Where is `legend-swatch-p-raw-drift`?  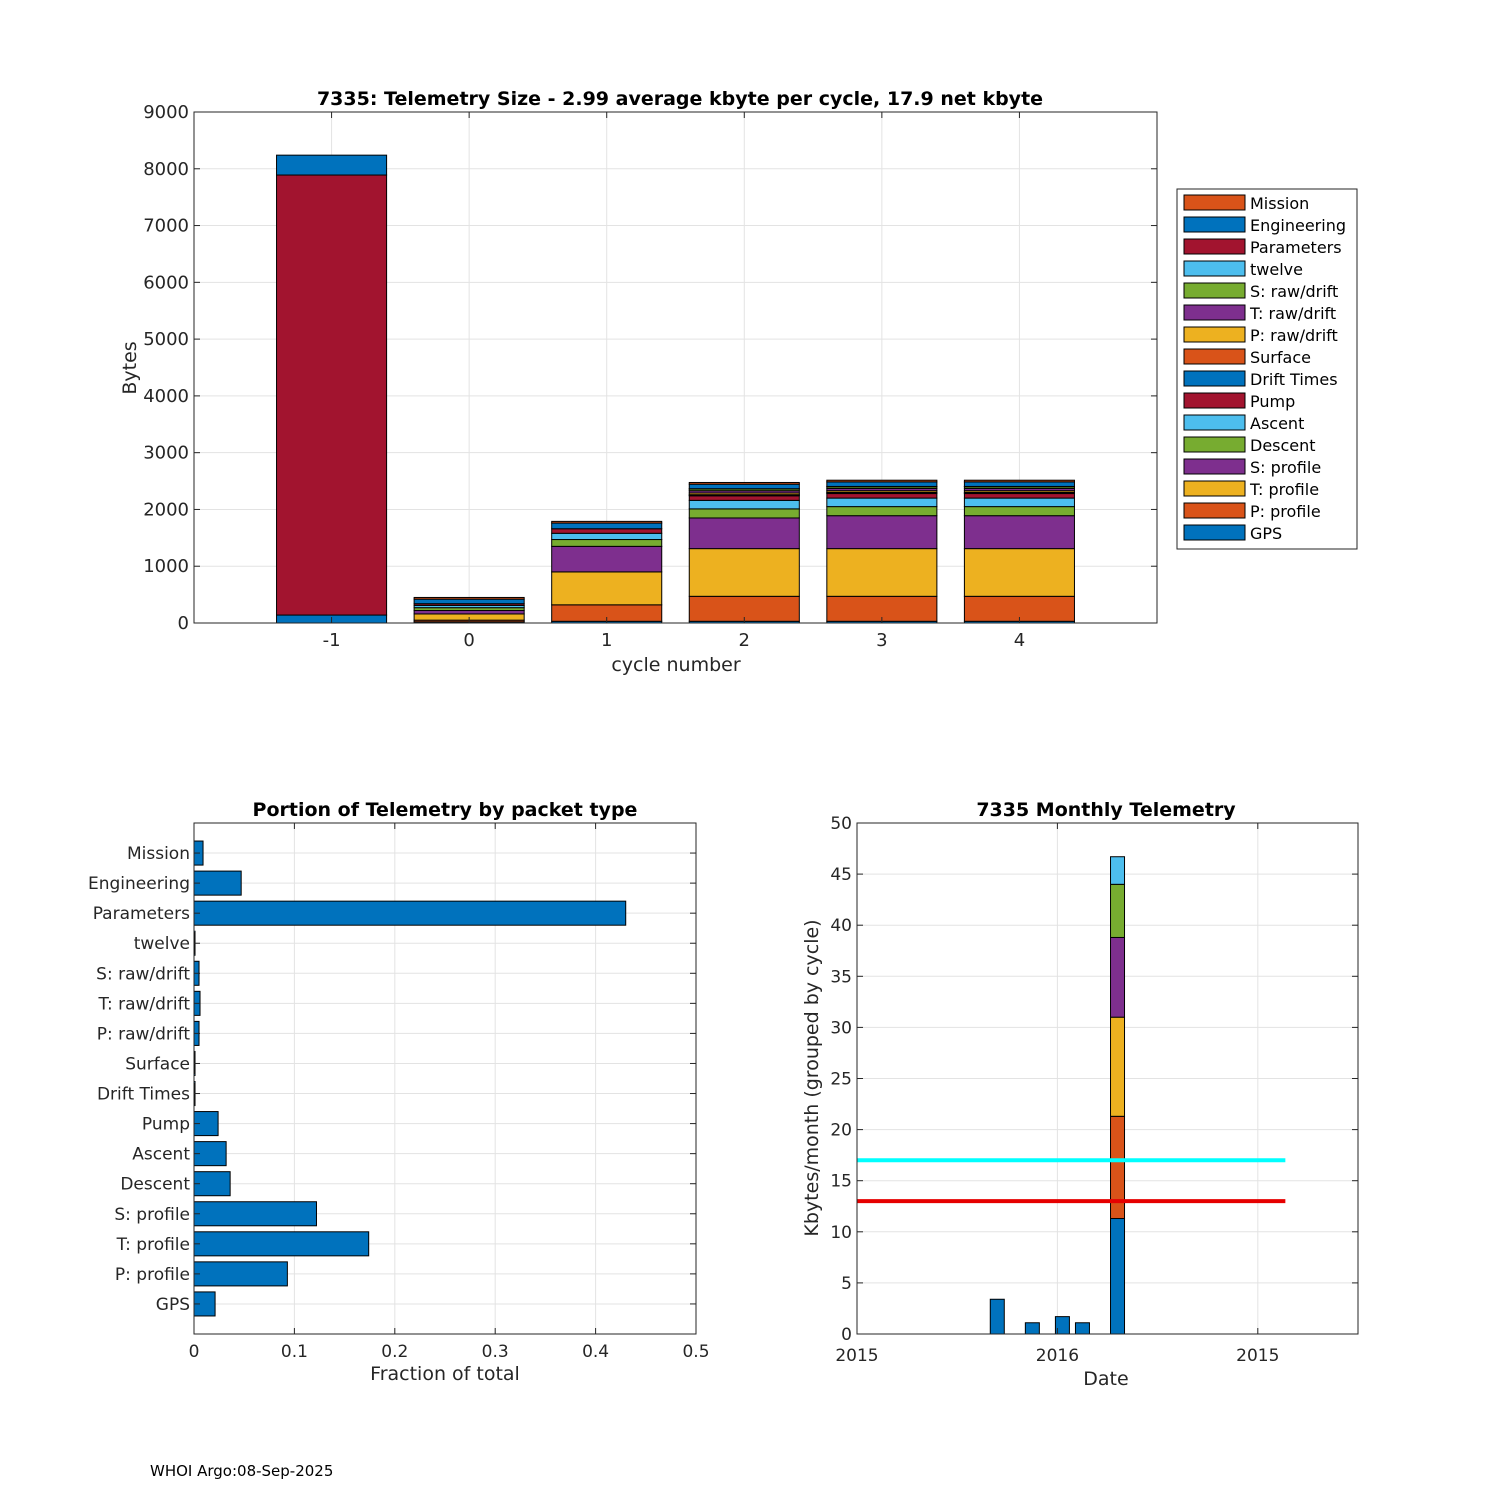
legend-swatch-p-raw-drift is located at coordinates (1214, 334).